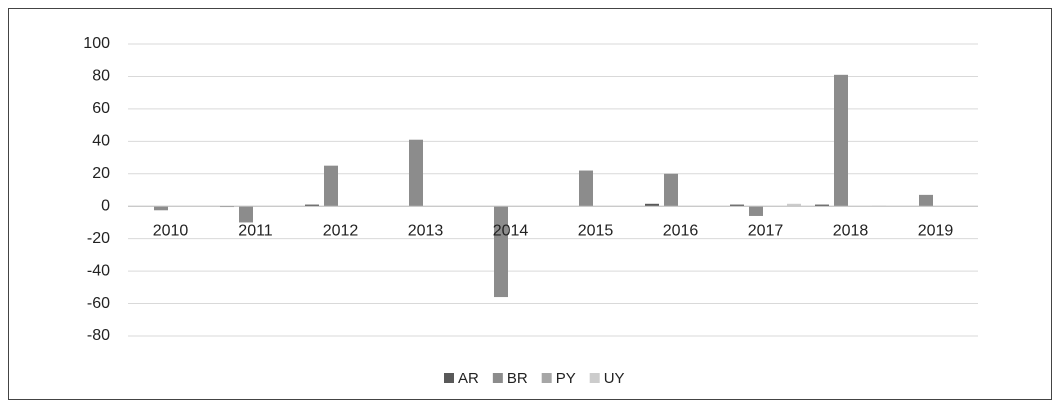 This screenshot has width=1060, height=408. I want to click on x-tick-label: 2018, so click(851, 230).